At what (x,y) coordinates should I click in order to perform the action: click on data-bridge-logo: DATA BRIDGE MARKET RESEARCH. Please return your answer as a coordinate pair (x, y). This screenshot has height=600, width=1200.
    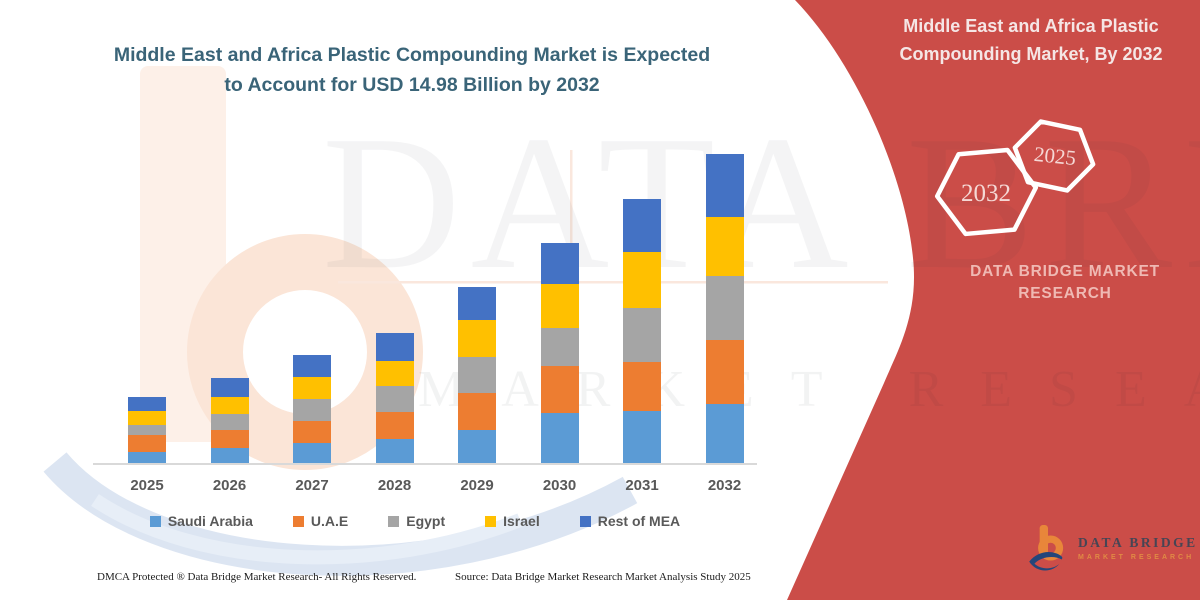
    Looking at the image, I should click on (1112, 548).